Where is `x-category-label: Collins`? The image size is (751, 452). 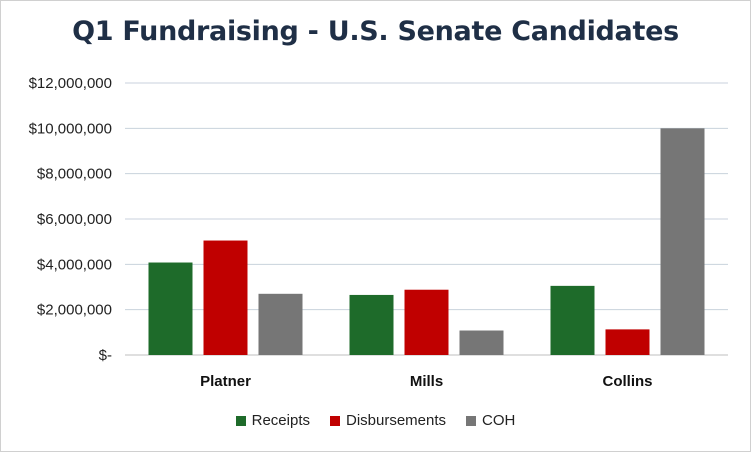
x-category-label: Collins is located at coordinates (627, 381).